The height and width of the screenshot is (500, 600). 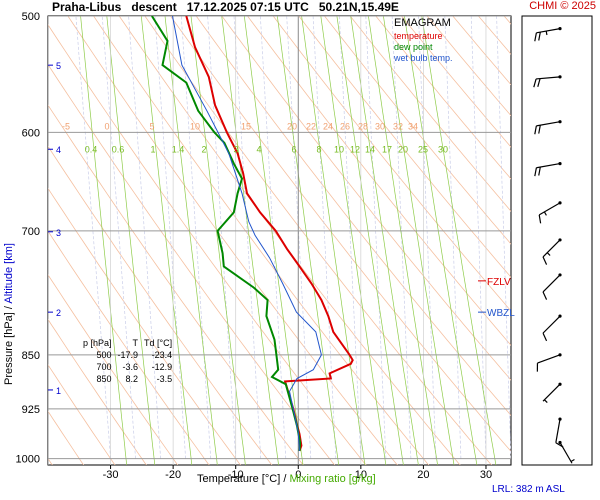 What do you see at coordinates (345, 126) in the screenshot?
I see `theta-label: 26` at bounding box center [345, 126].